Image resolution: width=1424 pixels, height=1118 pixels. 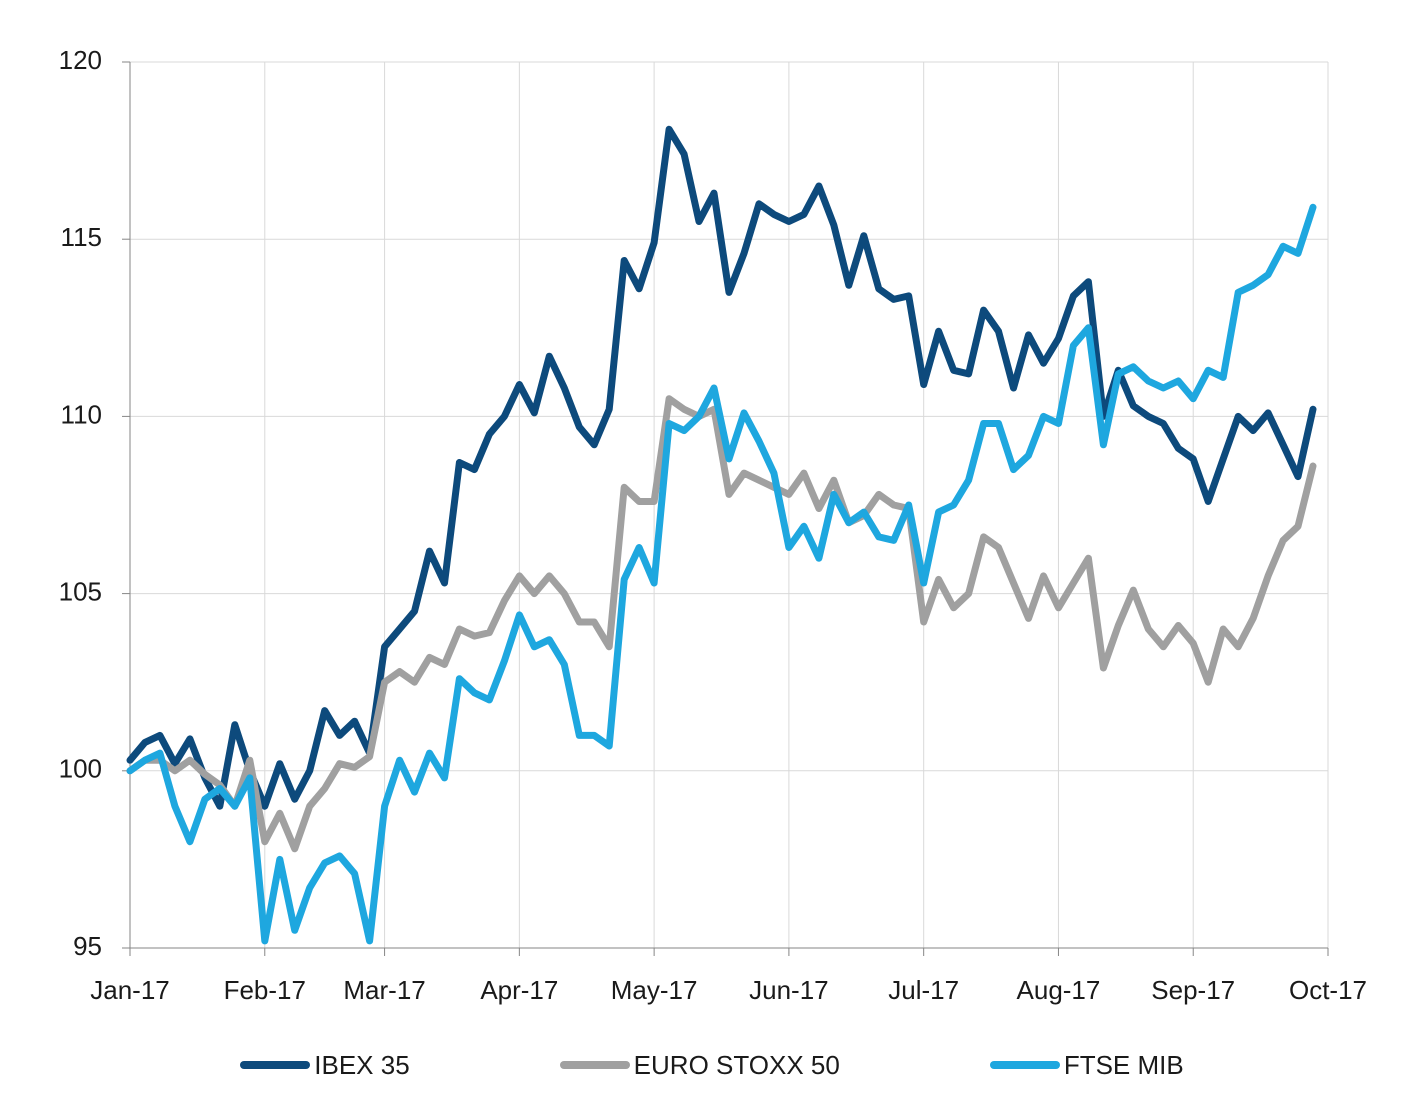 I want to click on x-tick-label: Jul-17, so click(x=923, y=990).